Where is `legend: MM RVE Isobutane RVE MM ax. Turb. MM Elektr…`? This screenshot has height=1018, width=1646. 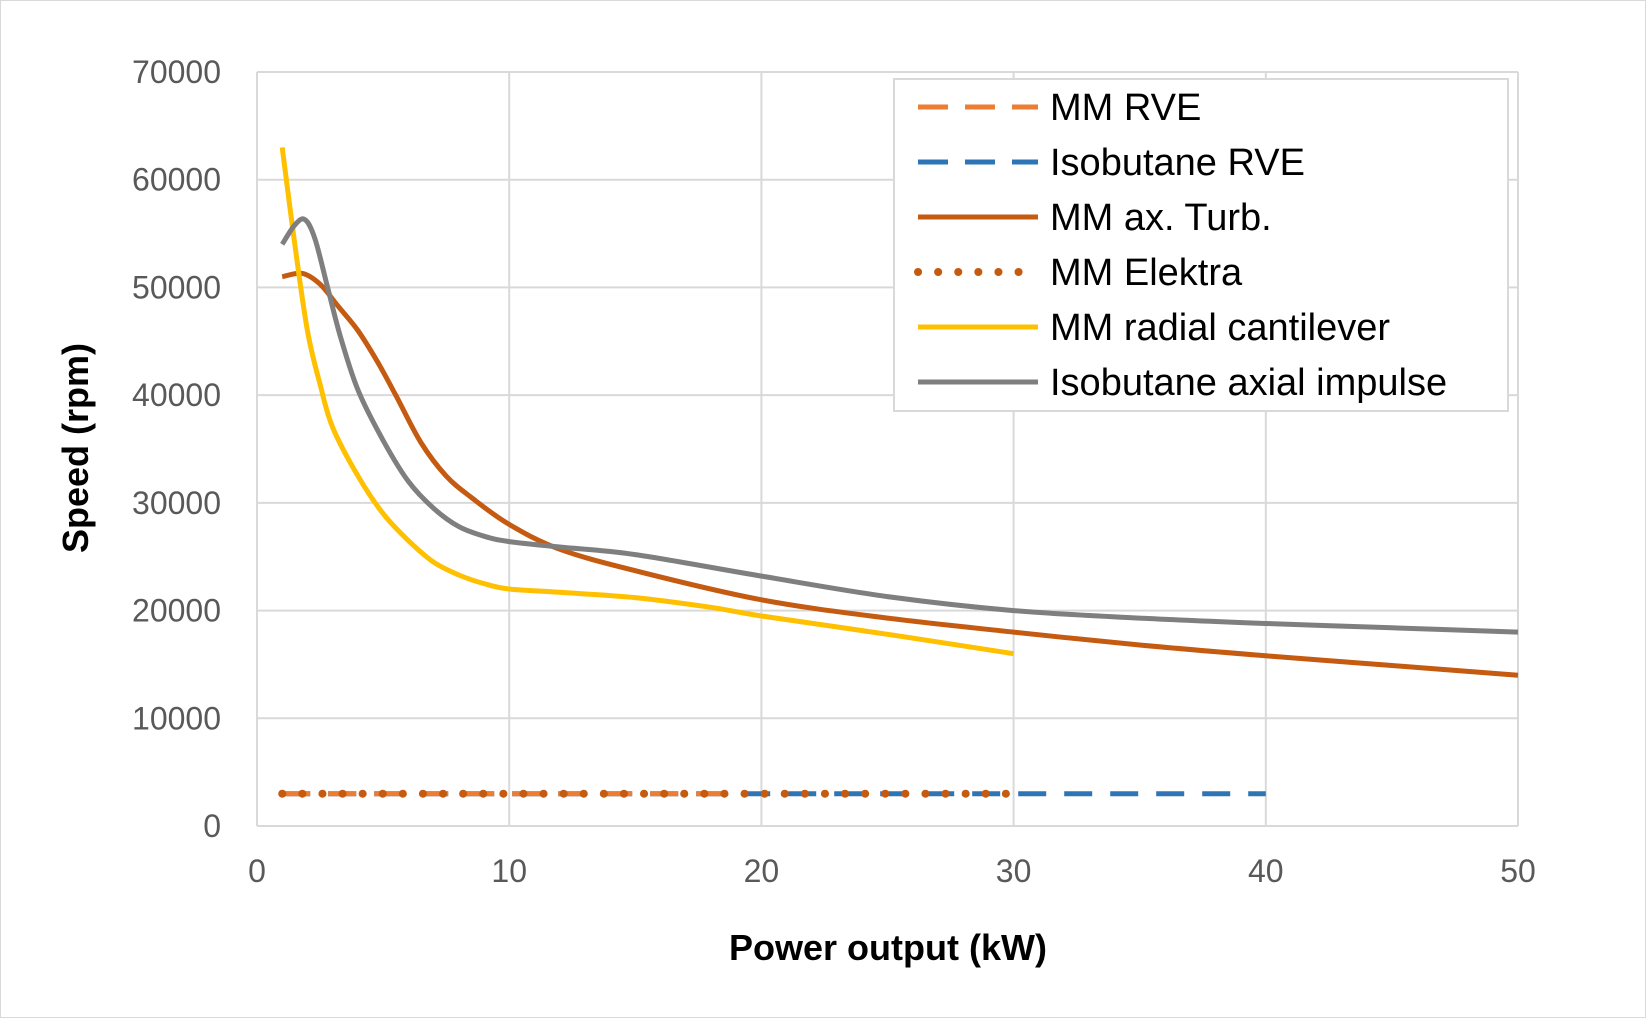
legend: MM RVE Isobutane RVE MM ax. Turb. MM Elektr… is located at coordinates (1201, 245).